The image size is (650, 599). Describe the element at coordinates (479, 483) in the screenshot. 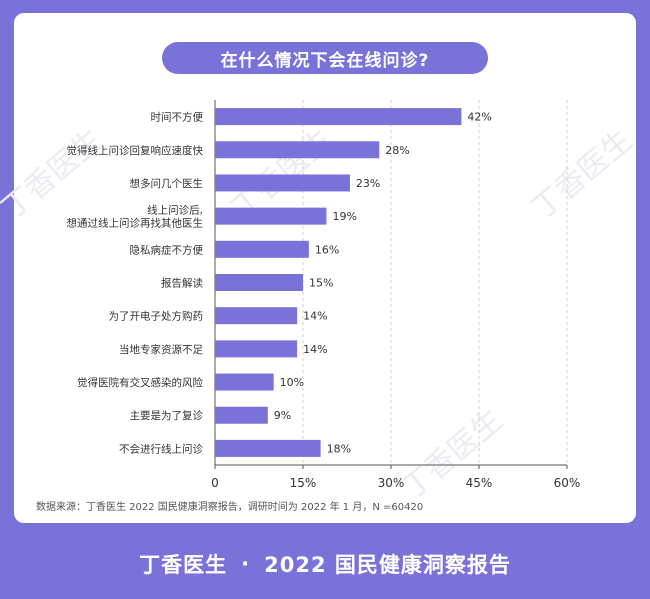

I see `x-tick-label: 45%` at that location.